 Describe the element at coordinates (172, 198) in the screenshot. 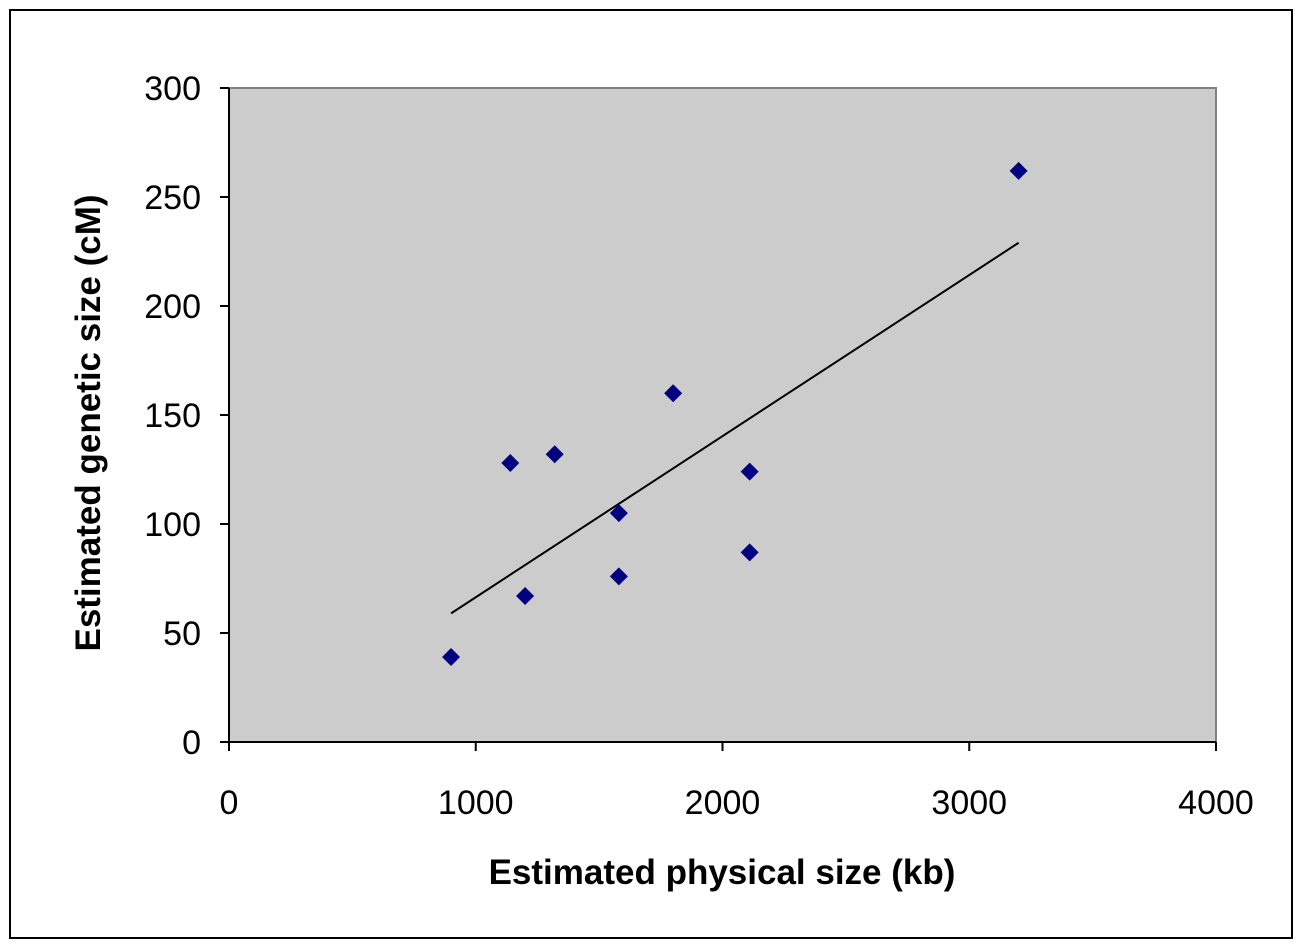

I see `y-tick-label: 250` at that location.